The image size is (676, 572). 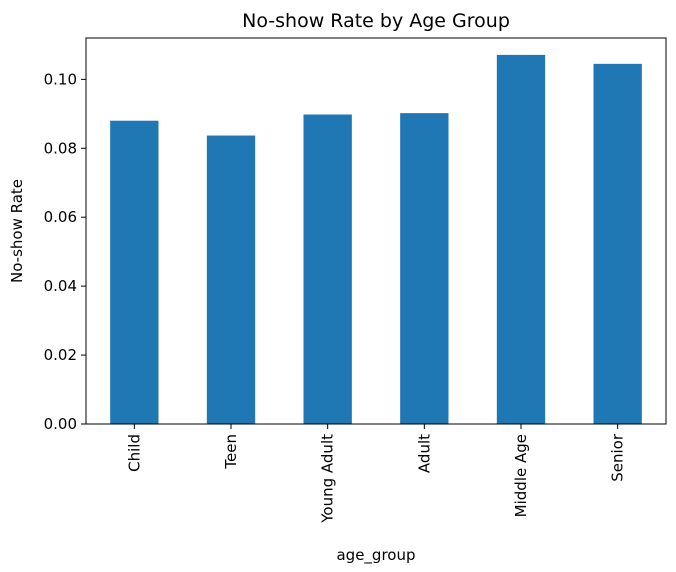 What do you see at coordinates (617, 244) in the screenshot?
I see `bar-senior` at bounding box center [617, 244].